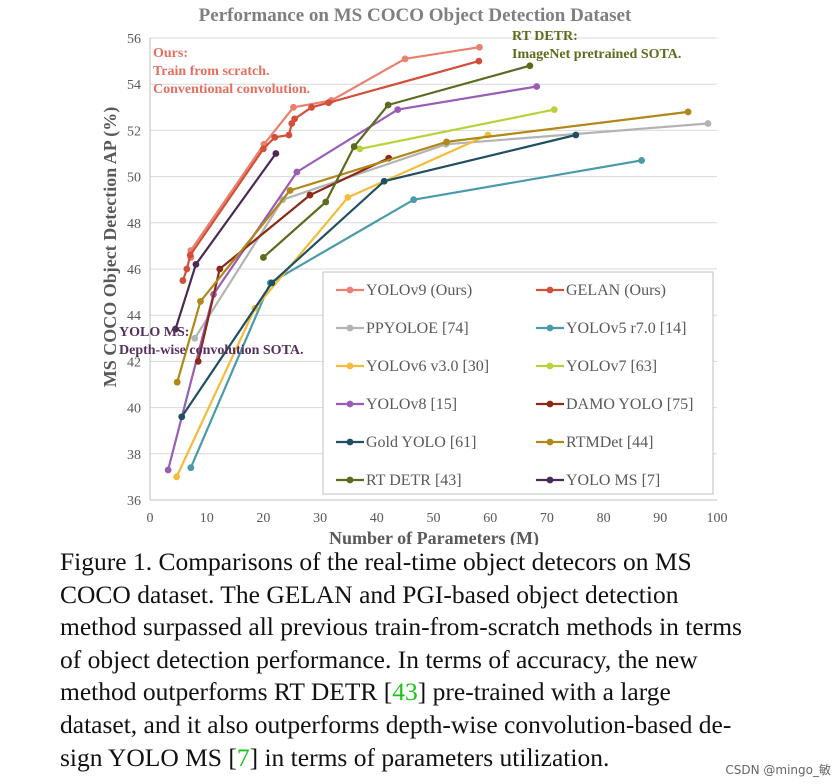  What do you see at coordinates (434, 536) in the screenshot?
I see `x-axis-label: Number of Parameters (M)` at bounding box center [434, 536].